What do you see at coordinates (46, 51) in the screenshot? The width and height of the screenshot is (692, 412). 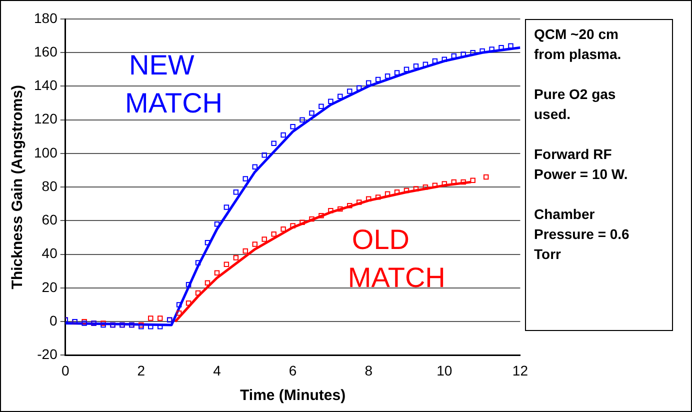 I see `y-tick-label: 160` at bounding box center [46, 51].